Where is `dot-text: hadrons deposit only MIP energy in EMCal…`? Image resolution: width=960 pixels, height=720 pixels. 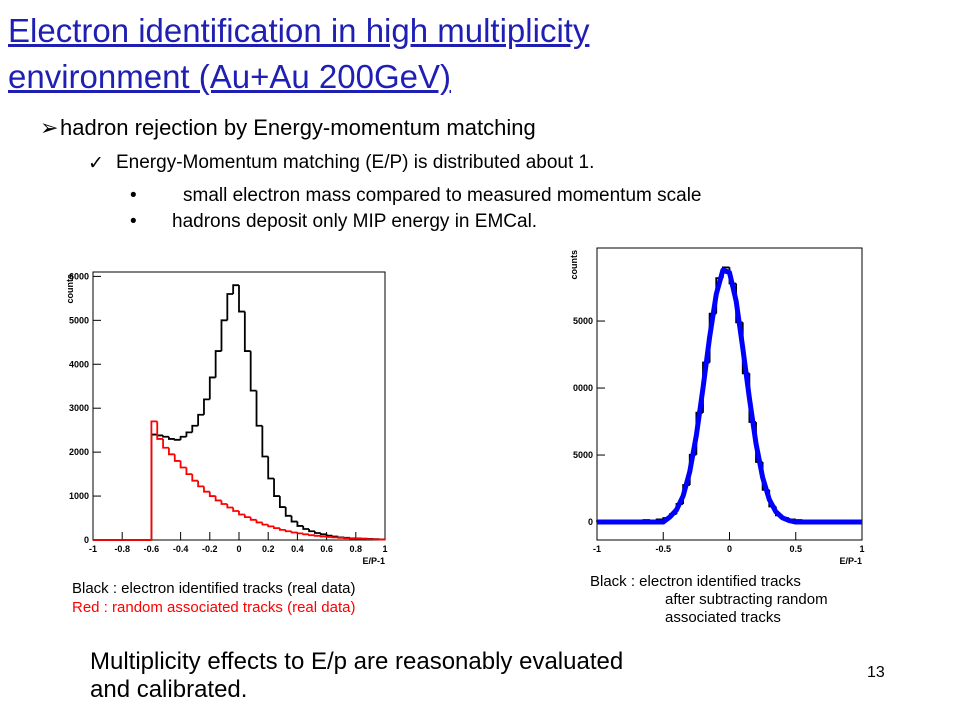 dot-text: hadrons deposit only MIP energy in EMCal… is located at coordinates (355, 221).